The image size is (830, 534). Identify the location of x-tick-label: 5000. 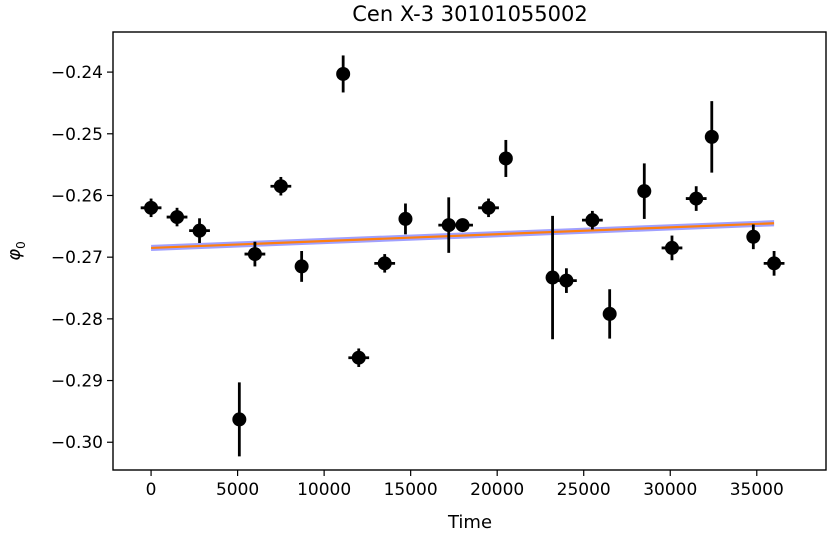
(237, 490).